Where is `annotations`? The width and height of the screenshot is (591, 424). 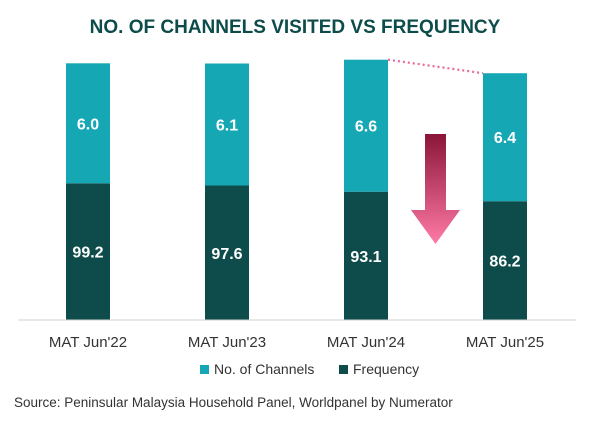
annotations is located at coordinates (435, 151).